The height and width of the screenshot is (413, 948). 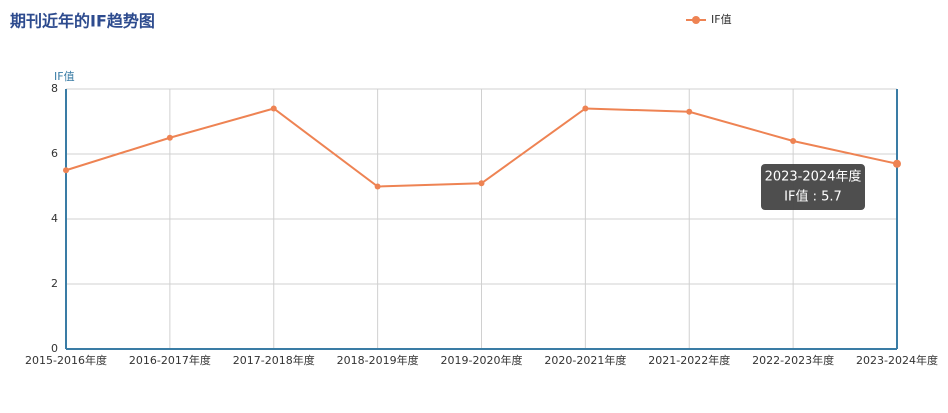 I want to click on y-axis-label: IF值, so click(x=64, y=76).